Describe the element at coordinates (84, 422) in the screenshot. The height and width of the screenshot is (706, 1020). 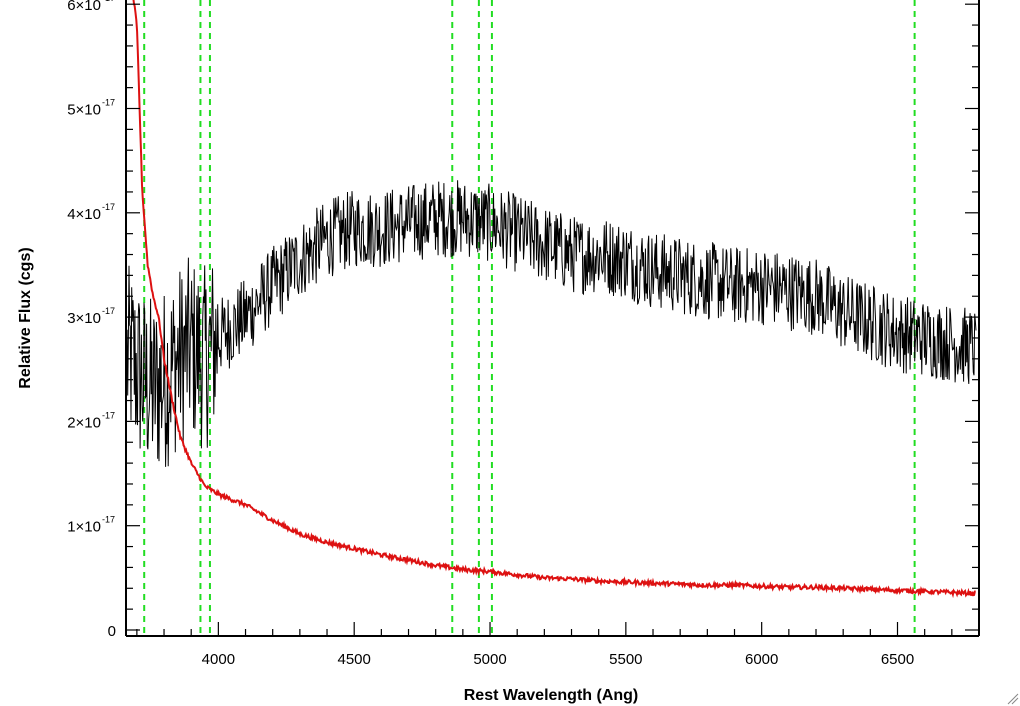
I see `y-tick-label: 2×10` at that location.